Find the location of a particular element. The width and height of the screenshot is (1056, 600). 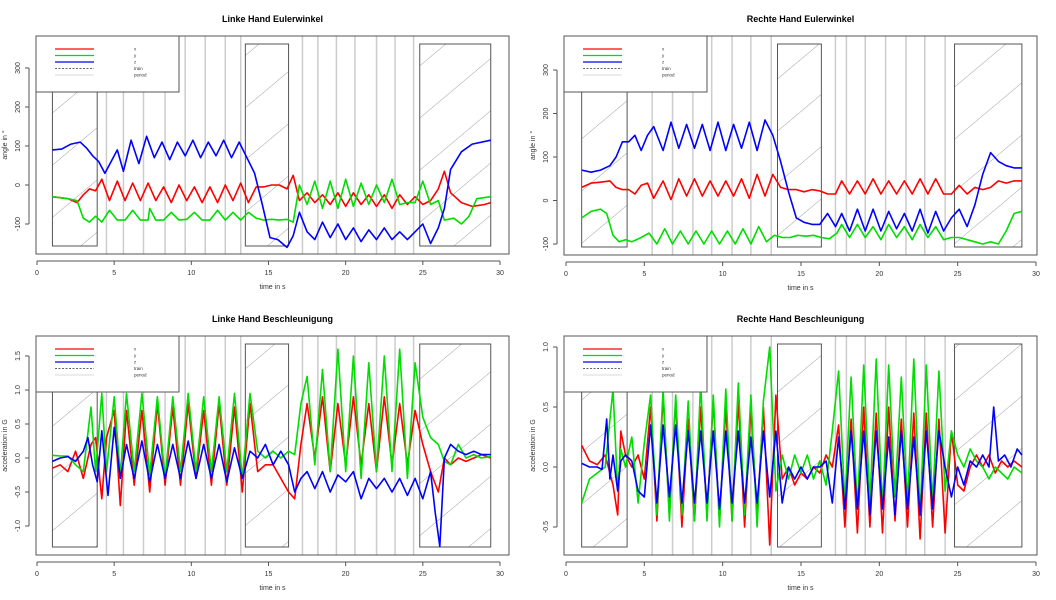

chart-title: Linke Hand Eulerwinkel is located at coordinates (272, 19).